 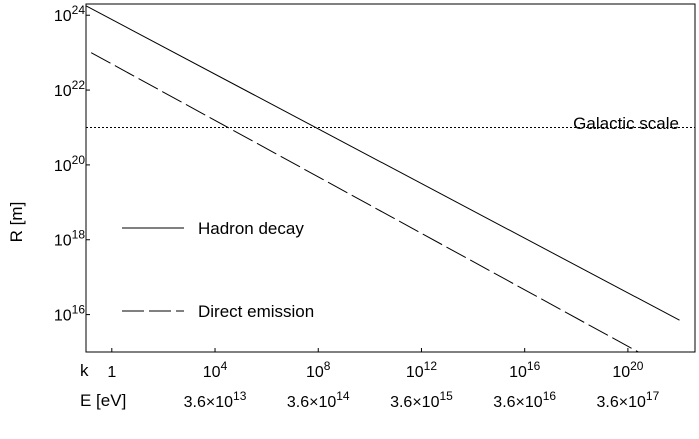 I want to click on legend-label-direct-emission: Direct emission, so click(x=256, y=311).